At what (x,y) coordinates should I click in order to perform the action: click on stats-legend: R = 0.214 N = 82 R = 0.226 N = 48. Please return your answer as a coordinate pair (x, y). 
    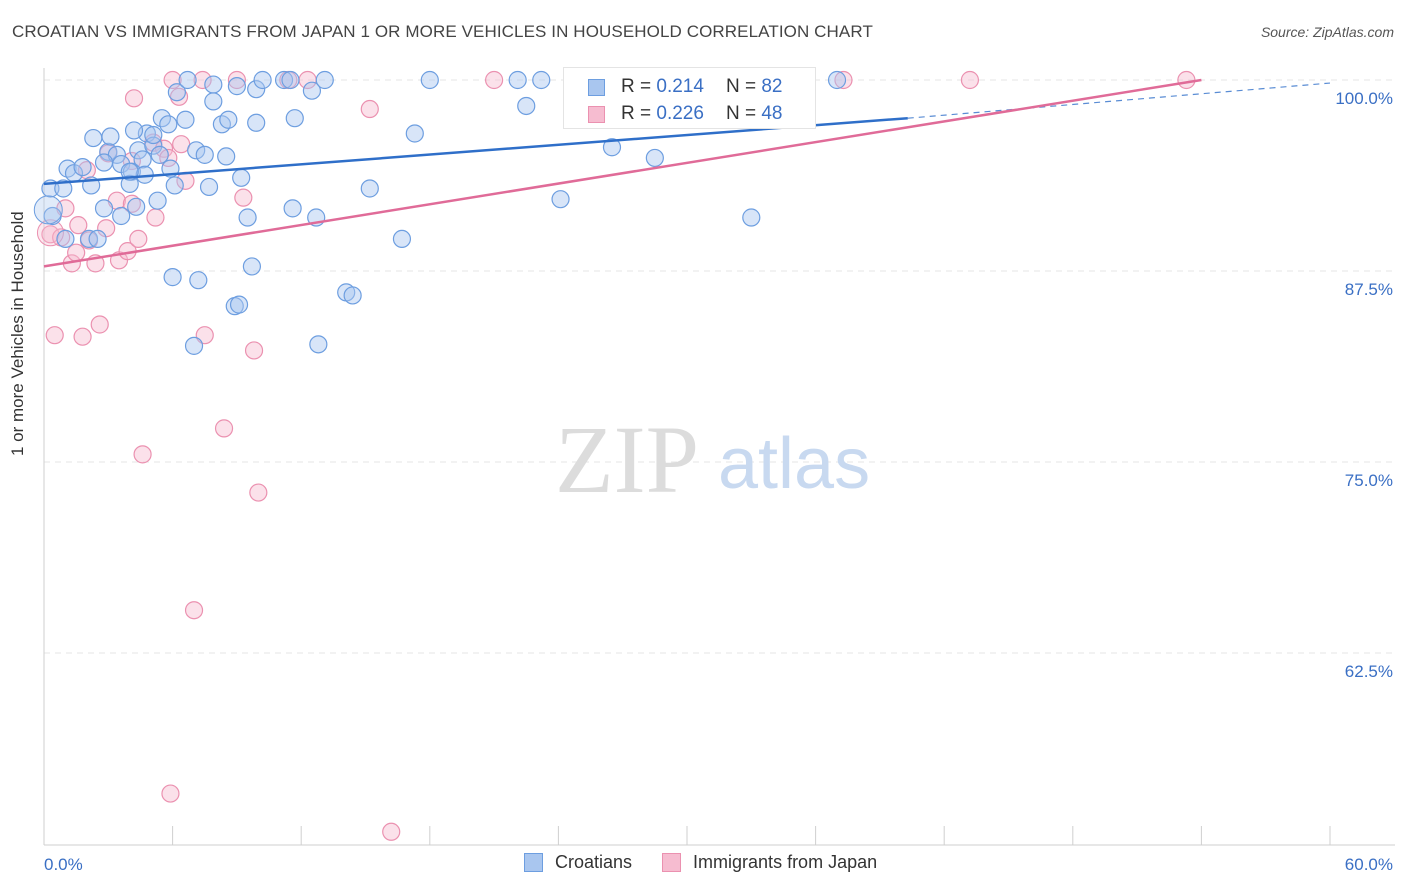
    Looking at the image, I should click on (689, 98).